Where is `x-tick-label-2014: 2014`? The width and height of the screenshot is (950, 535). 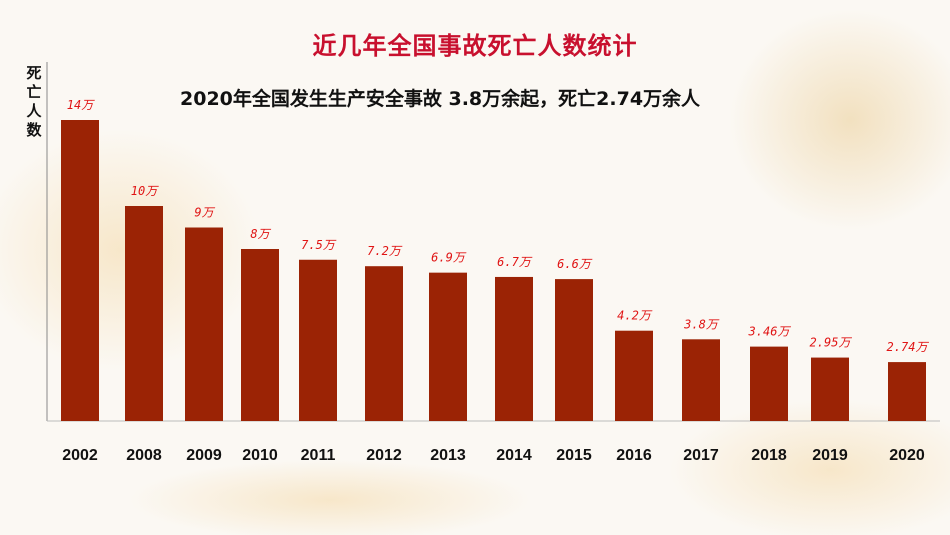
x-tick-label-2014: 2014 is located at coordinates (514, 455).